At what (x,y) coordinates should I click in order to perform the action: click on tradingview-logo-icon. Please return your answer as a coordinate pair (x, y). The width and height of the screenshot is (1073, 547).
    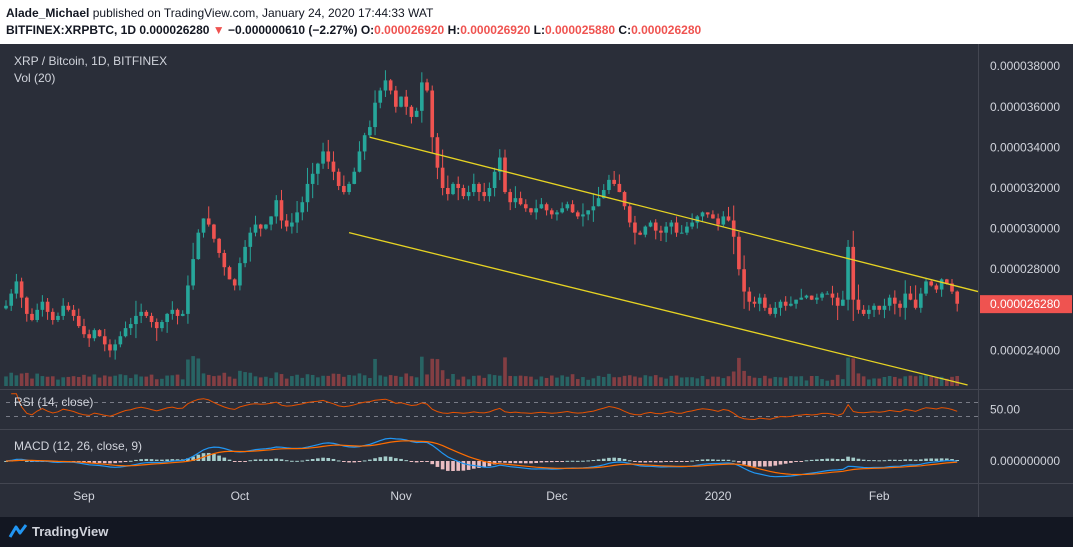
    Looking at the image, I should click on (18, 531).